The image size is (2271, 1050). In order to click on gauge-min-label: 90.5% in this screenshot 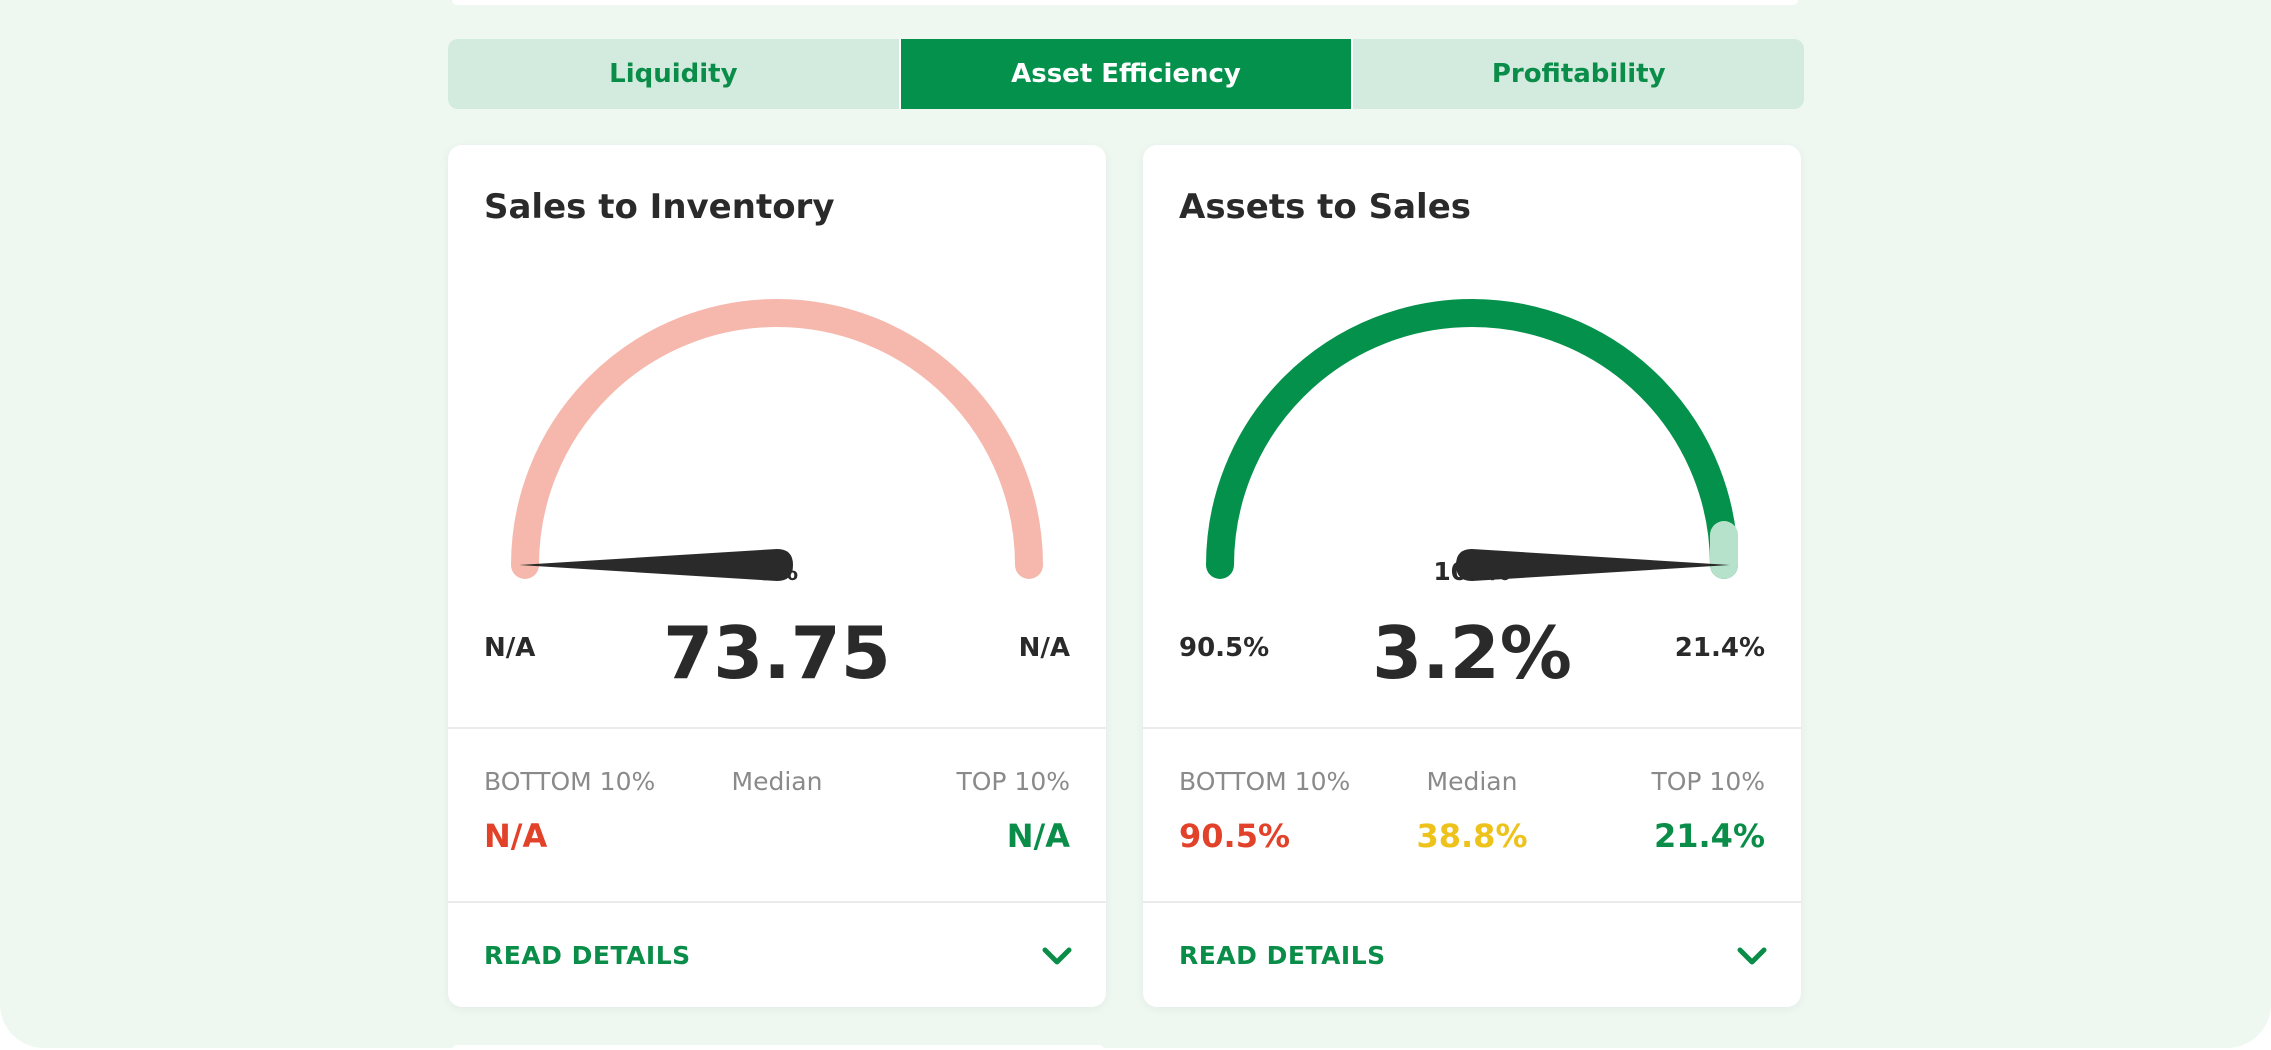, I will do `click(1224, 648)`.